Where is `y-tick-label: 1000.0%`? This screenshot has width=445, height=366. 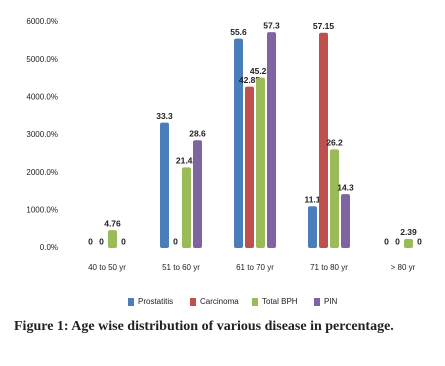 y-tick-label: 1000.0% is located at coordinates (42, 209).